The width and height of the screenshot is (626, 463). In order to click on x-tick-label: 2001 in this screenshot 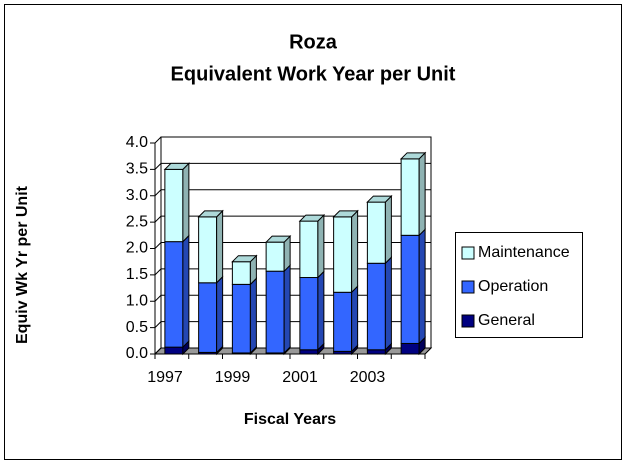, I will do `click(300, 377)`.